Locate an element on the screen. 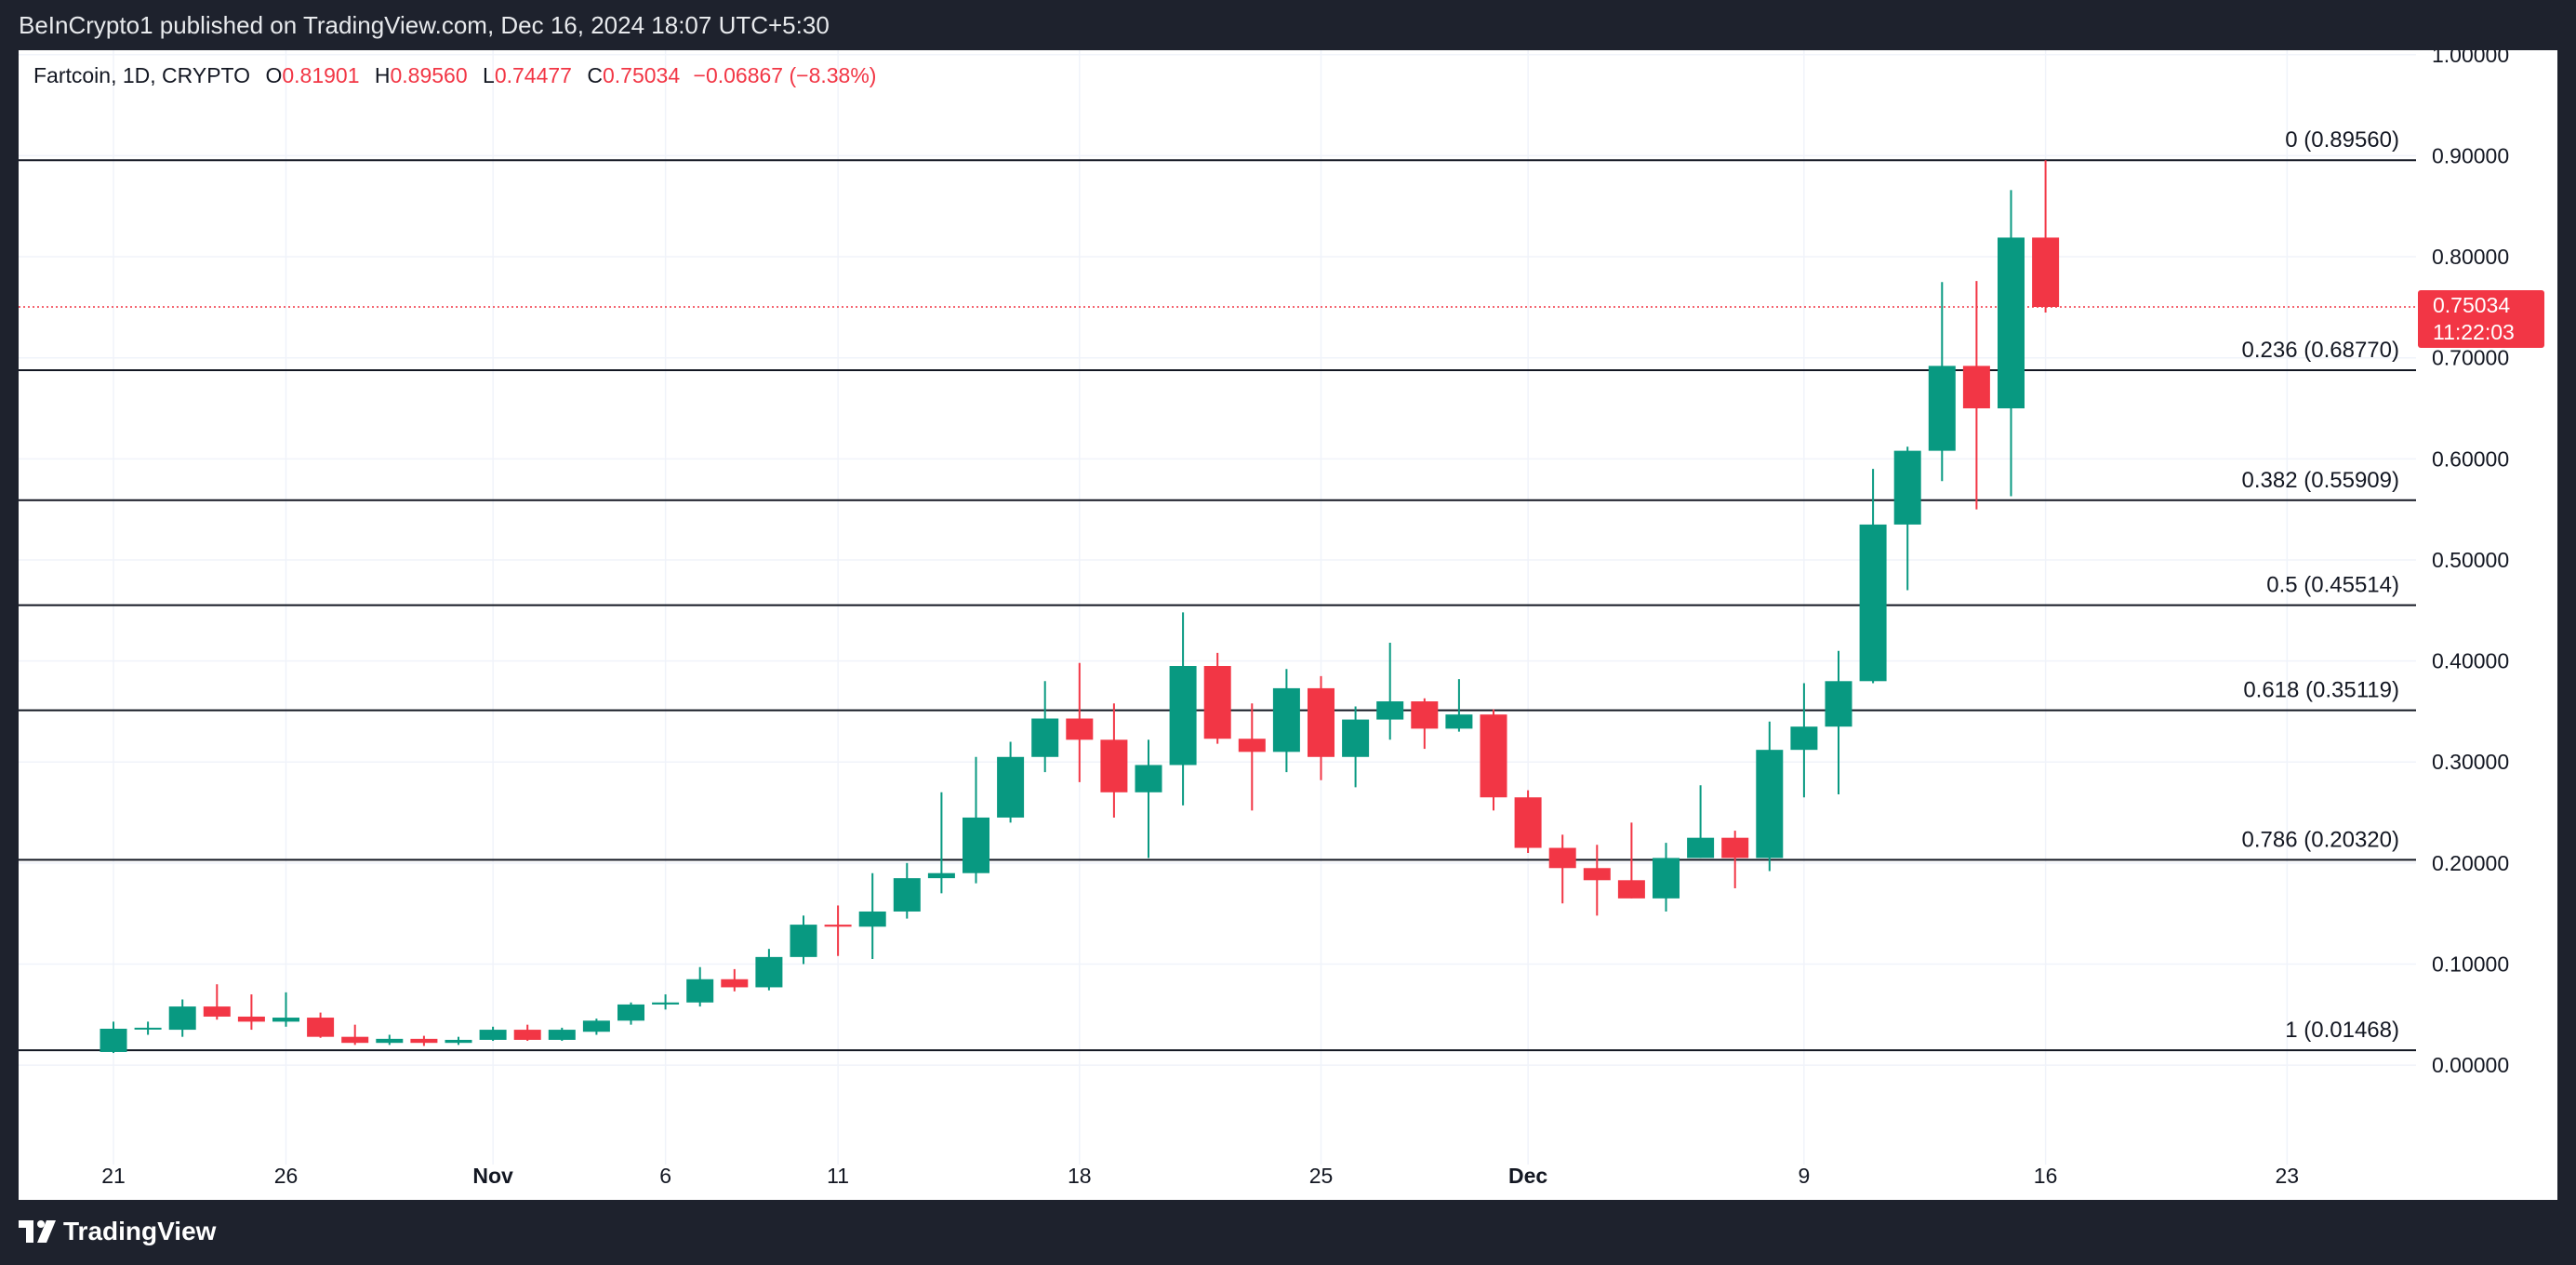 This screenshot has width=2576, height=1265. low-label: L is located at coordinates (489, 75).